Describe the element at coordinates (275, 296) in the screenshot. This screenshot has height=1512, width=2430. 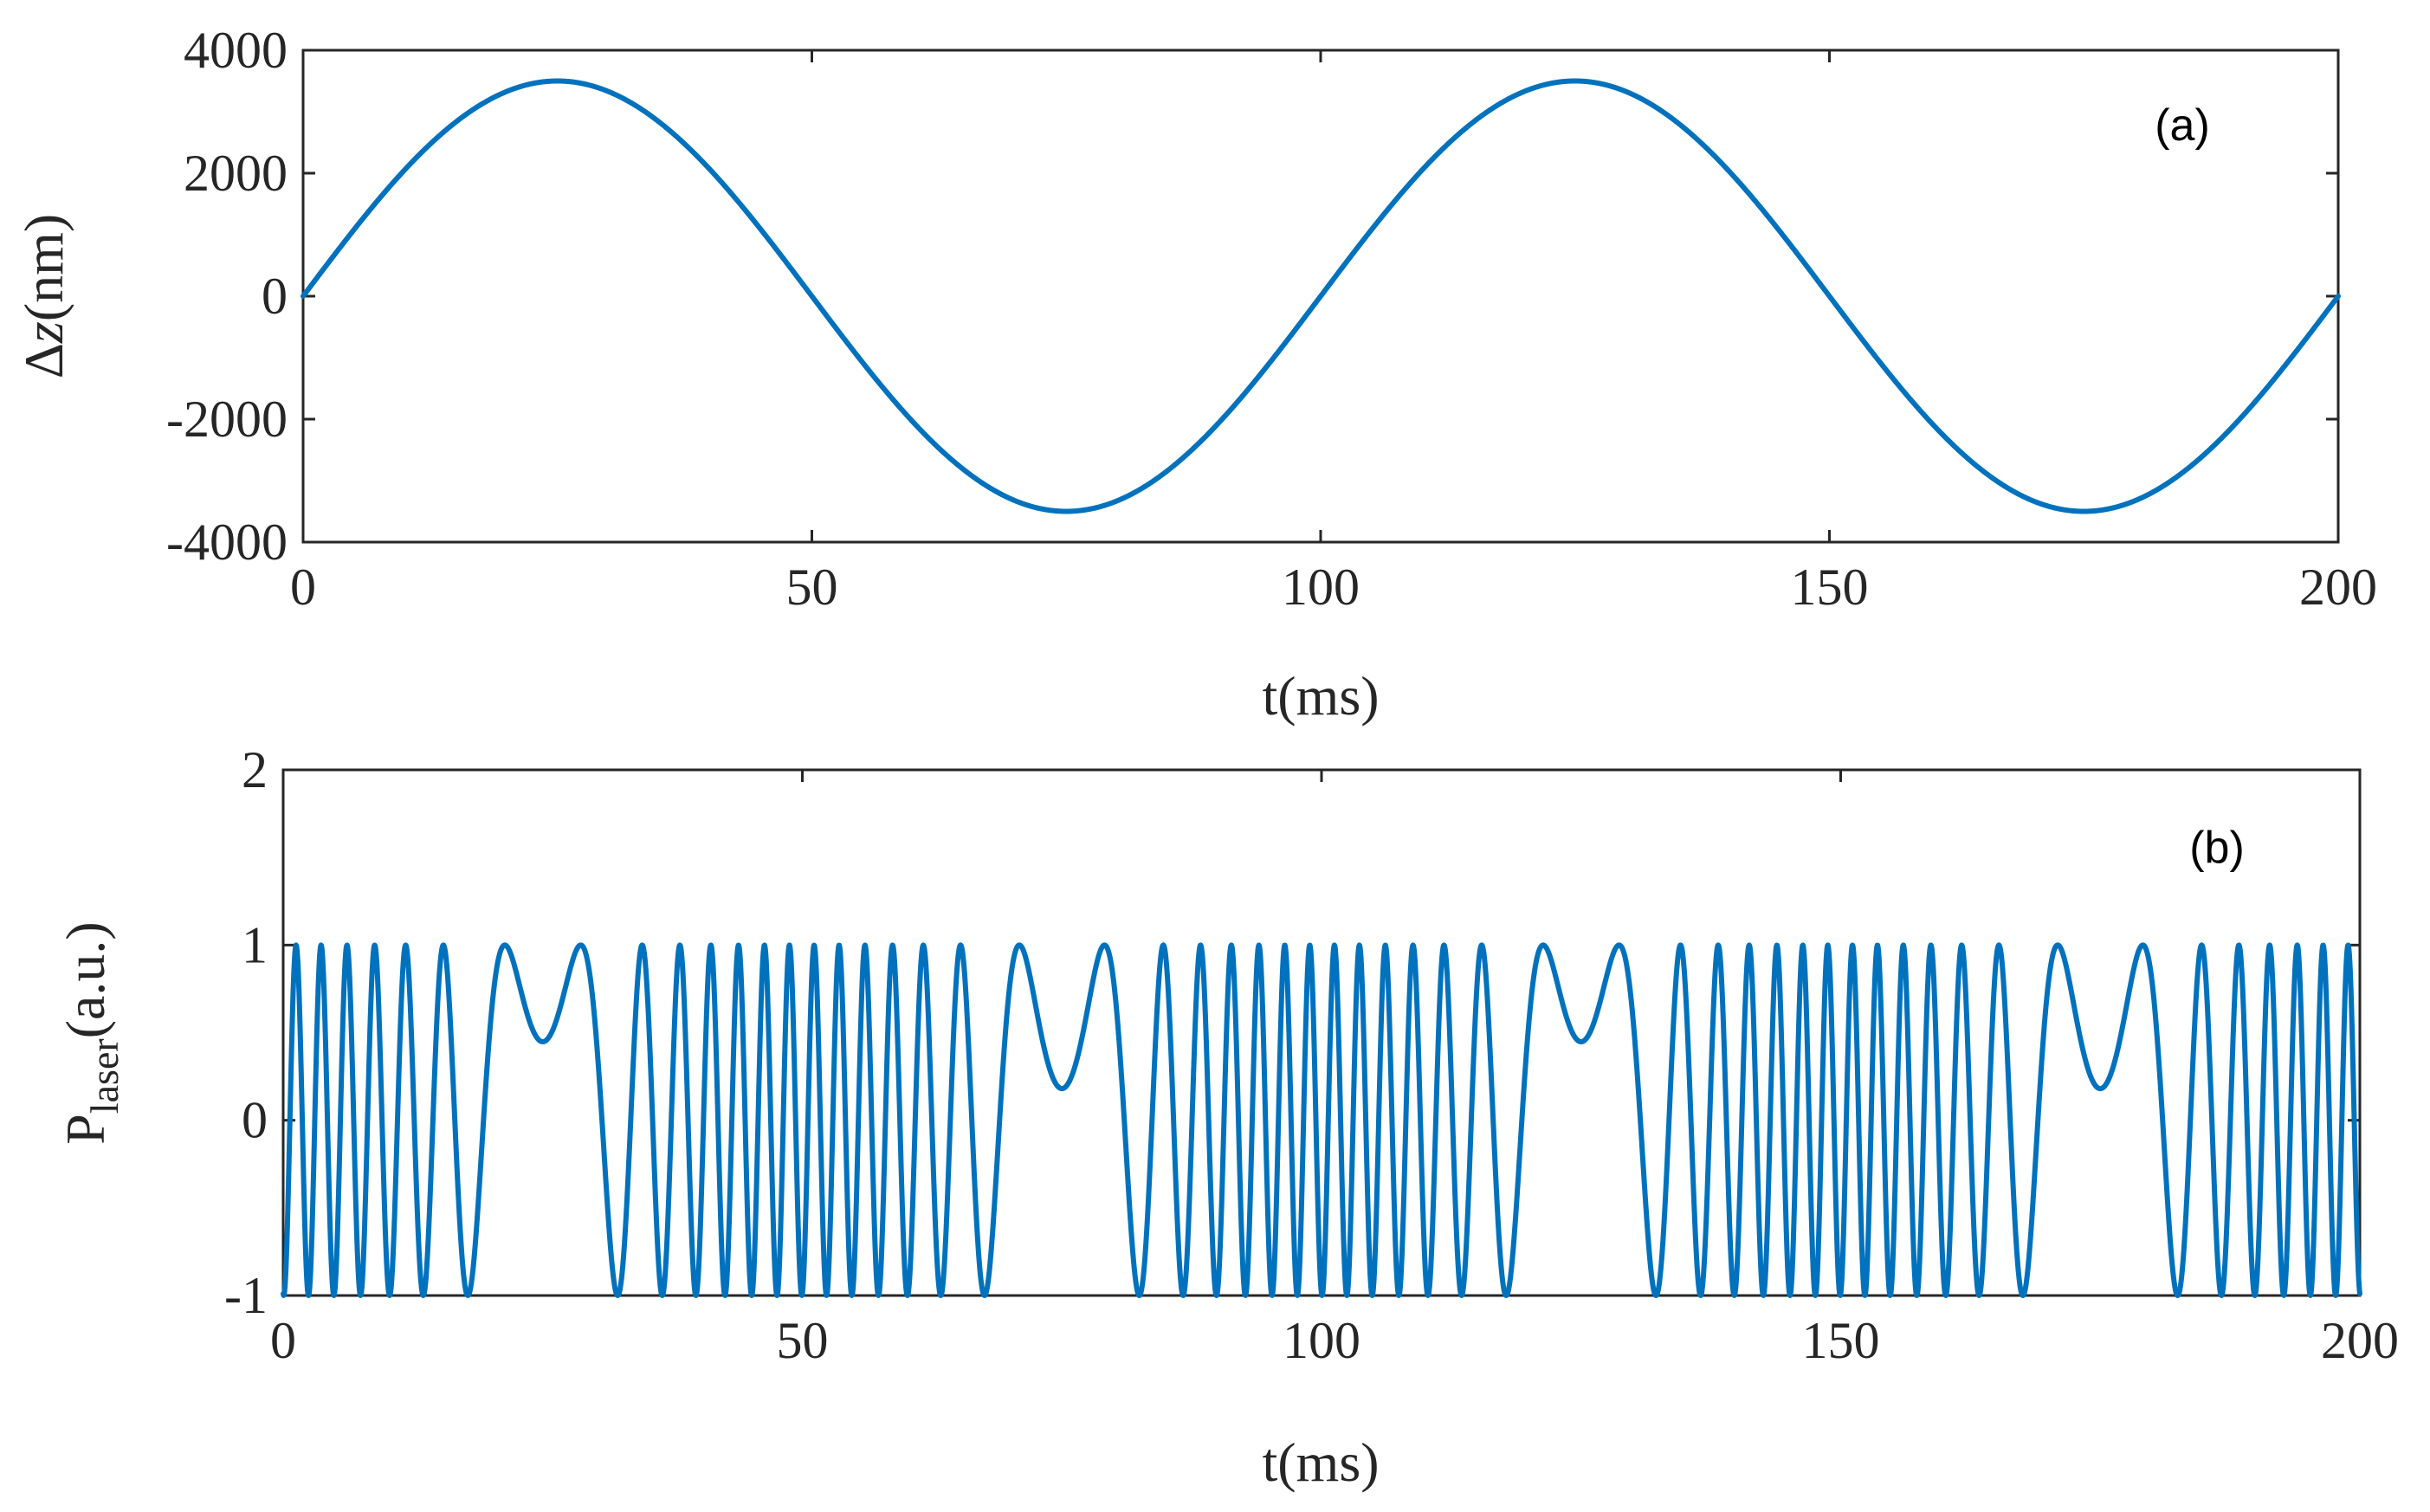
I see `panel-a-y-tick-label: 0` at that location.